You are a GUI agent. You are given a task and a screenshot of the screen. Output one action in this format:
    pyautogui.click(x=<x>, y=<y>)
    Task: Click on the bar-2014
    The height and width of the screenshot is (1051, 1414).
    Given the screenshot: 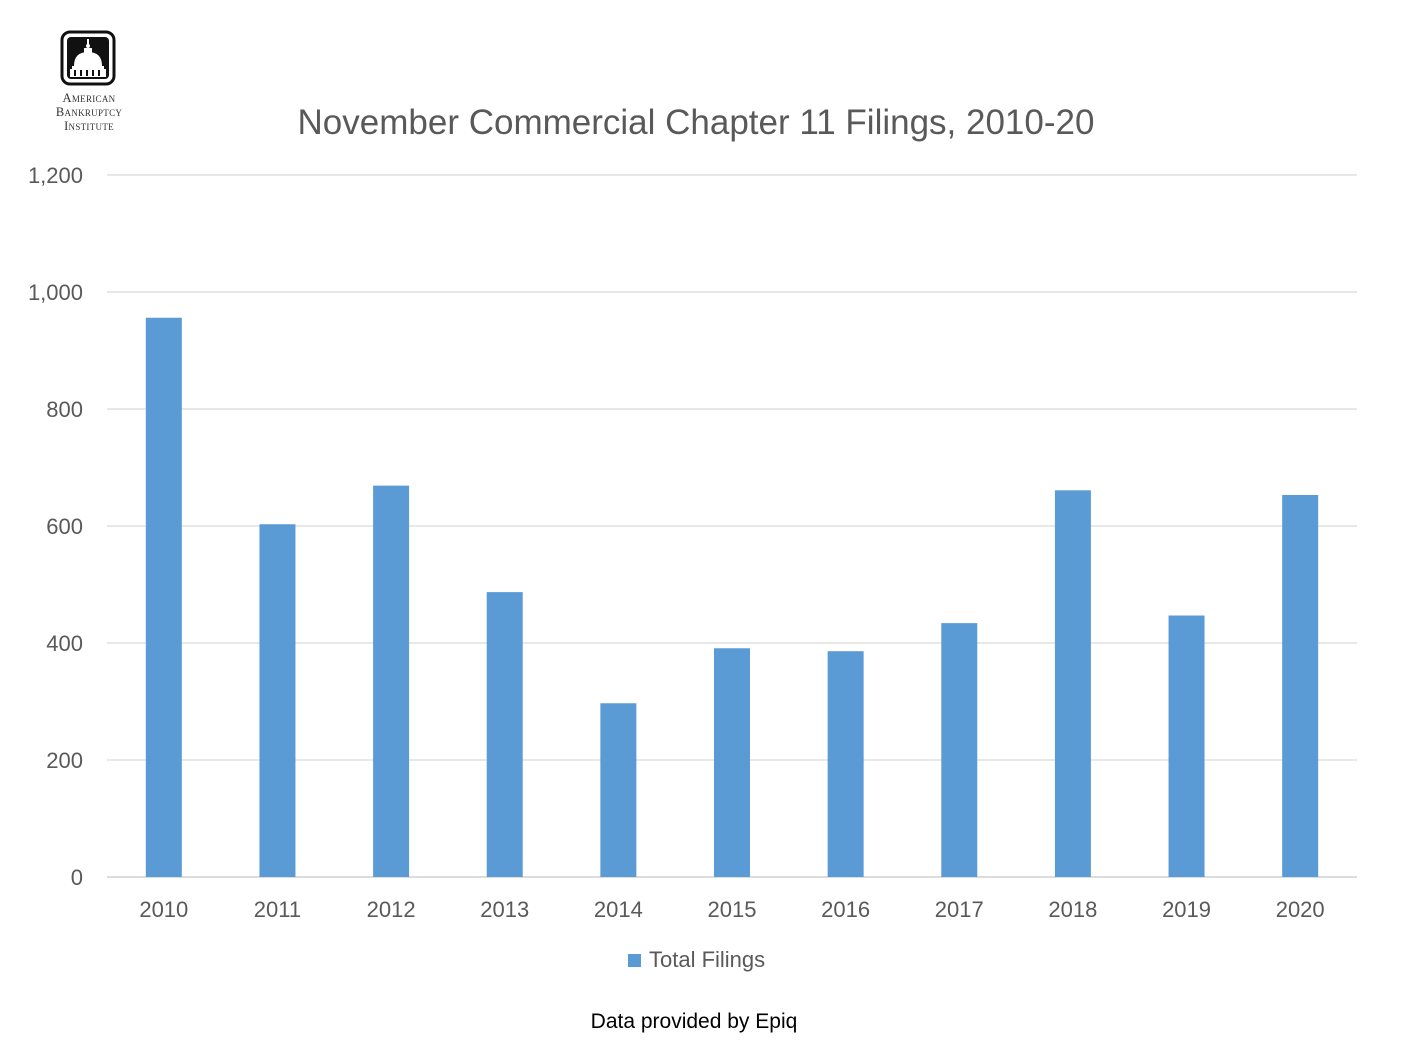 What is the action you would take?
    pyautogui.click(x=618, y=790)
    